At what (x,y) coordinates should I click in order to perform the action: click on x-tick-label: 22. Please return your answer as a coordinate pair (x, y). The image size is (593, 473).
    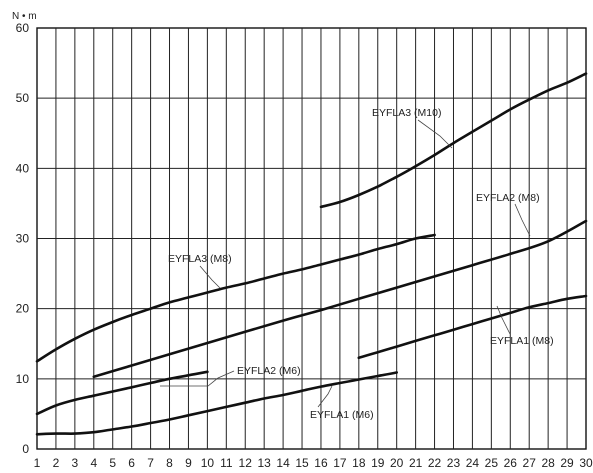
    Looking at the image, I should click on (435, 463).